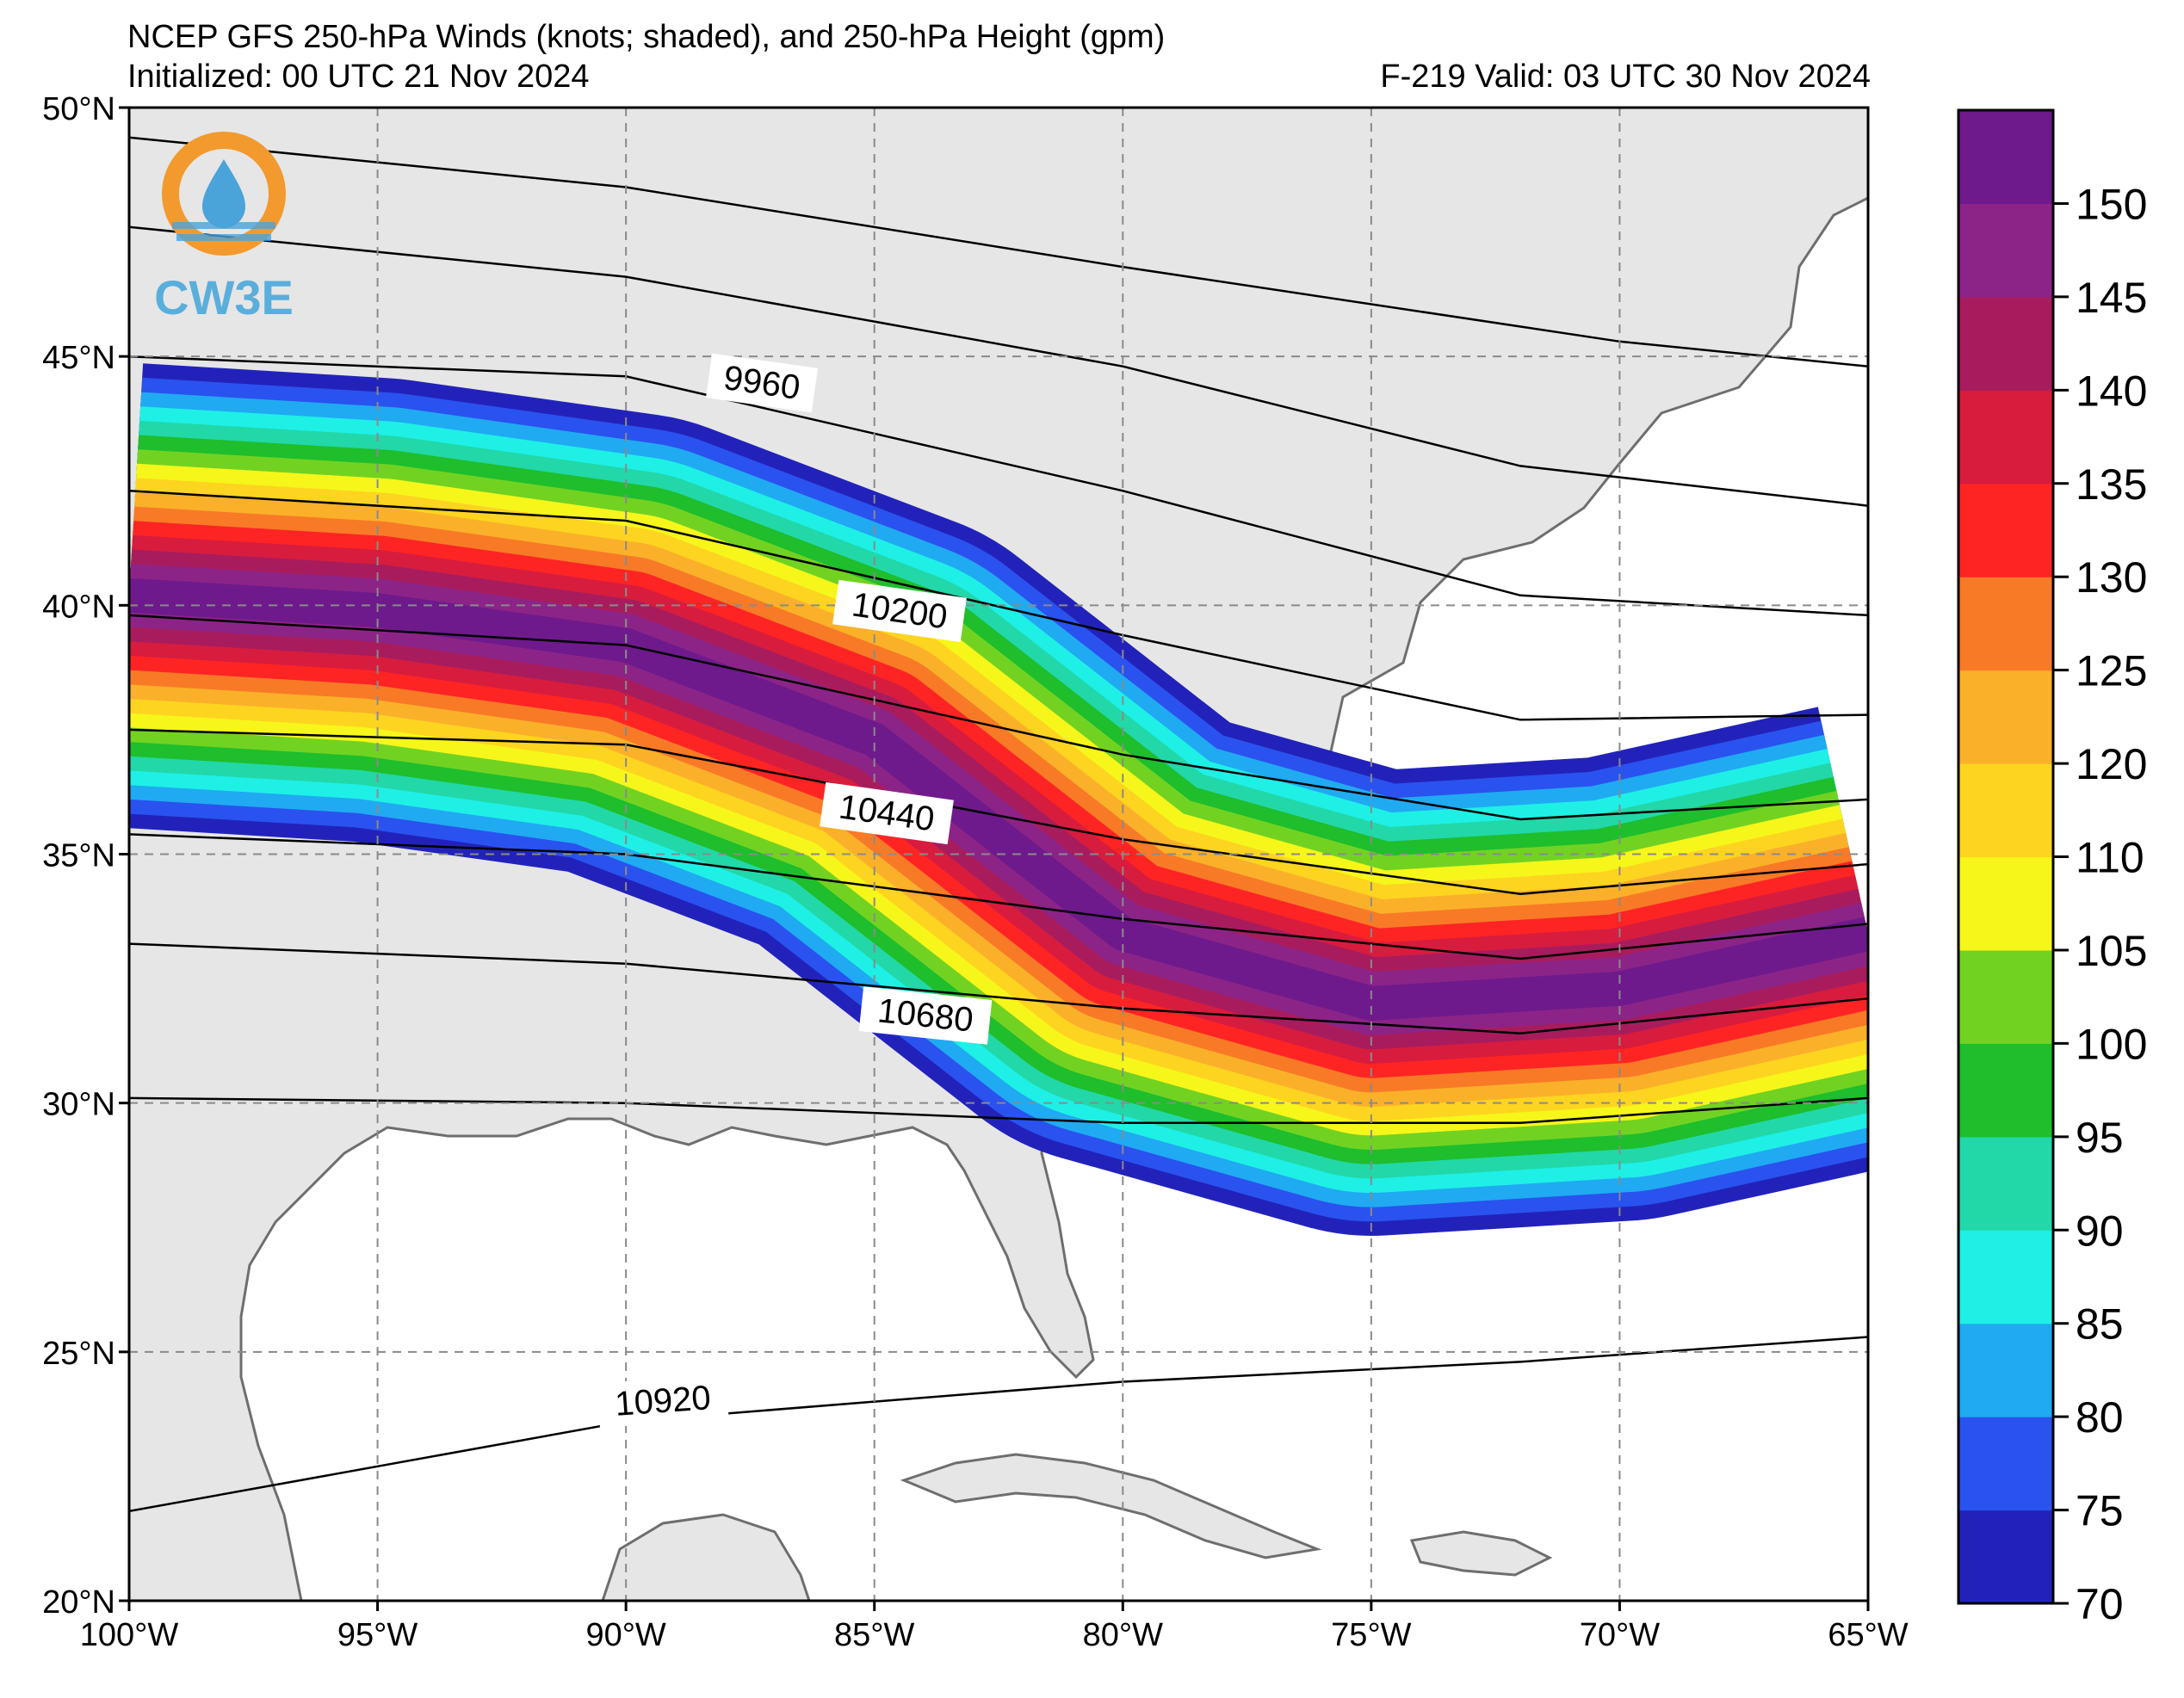 This screenshot has height=1698, width=2184. I want to click on height-contour-labels: 9960 10200 10440 10680 10920, so click(795, 891).